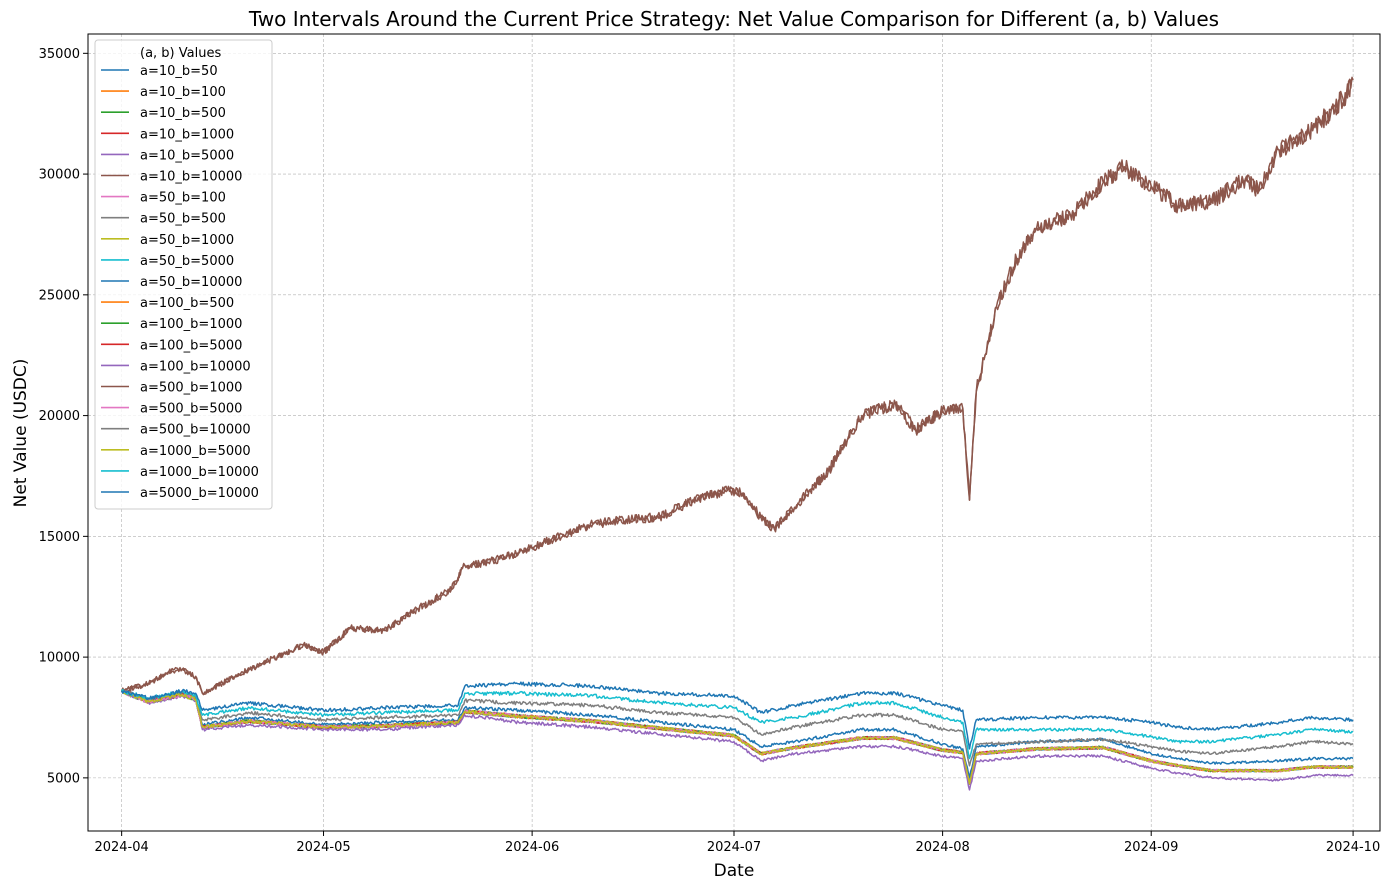  Describe the element at coordinates (734, 871) in the screenshot. I see `x-axis-title: Date` at that location.